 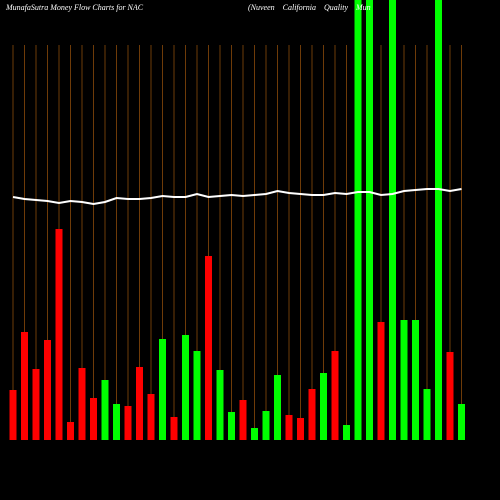 What do you see at coordinates (74, 7) in the screenshot?
I see `chart-title: MunafaSutra Money Flow Charts for NAC` at bounding box center [74, 7].